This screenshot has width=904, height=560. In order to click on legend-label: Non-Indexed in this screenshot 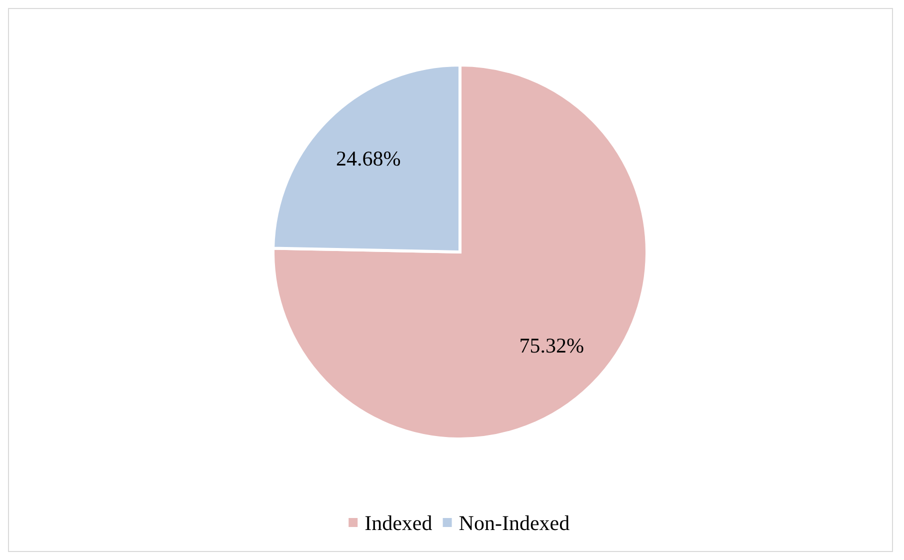, I will do `click(514, 523)`.